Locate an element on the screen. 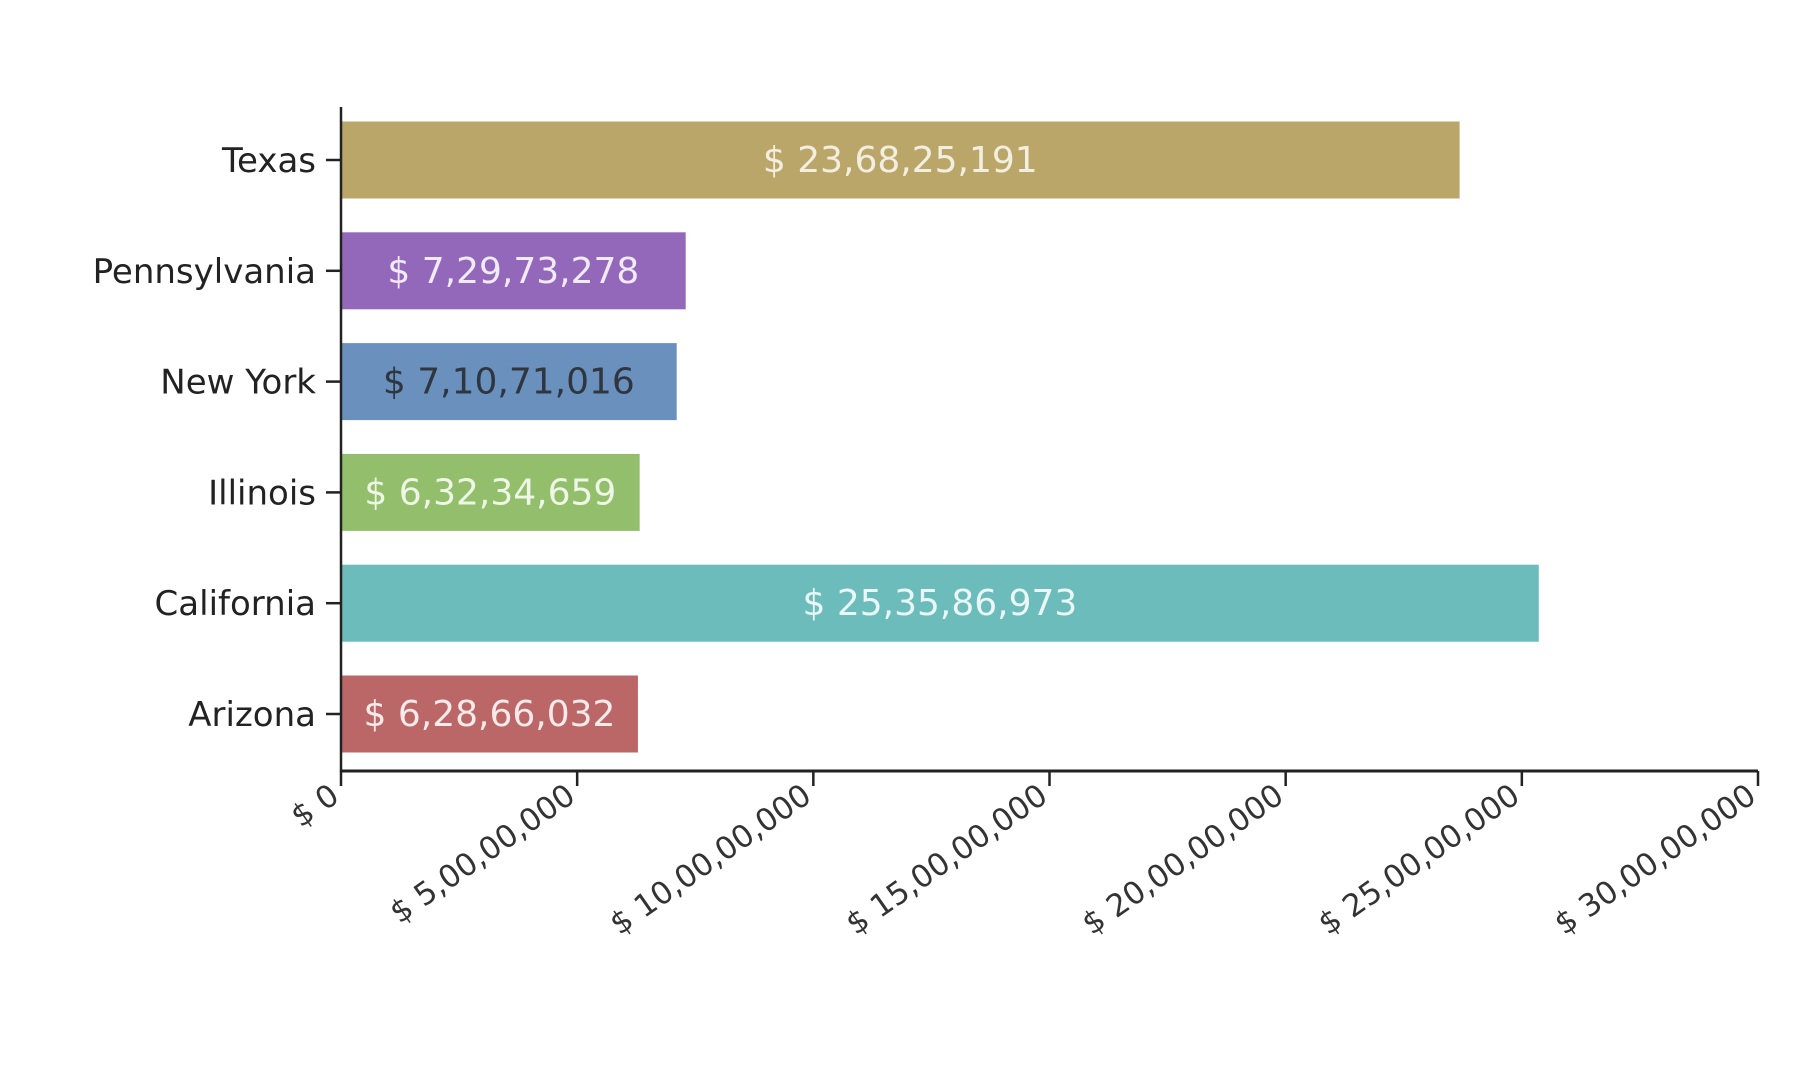  bar-texas is located at coordinates (900, 160).